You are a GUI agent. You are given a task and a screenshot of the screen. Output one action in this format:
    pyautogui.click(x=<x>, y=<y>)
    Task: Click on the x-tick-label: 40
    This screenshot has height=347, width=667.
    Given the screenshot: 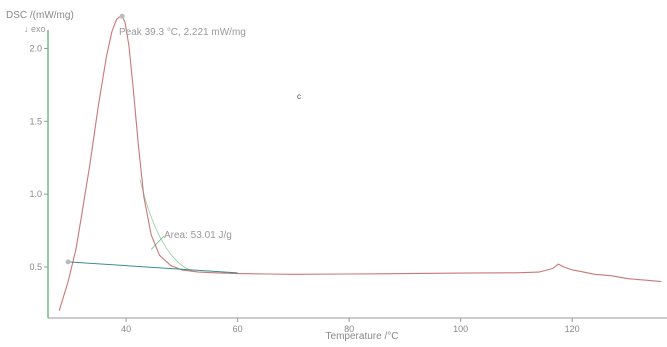 What is the action you would take?
    pyautogui.click(x=126, y=329)
    